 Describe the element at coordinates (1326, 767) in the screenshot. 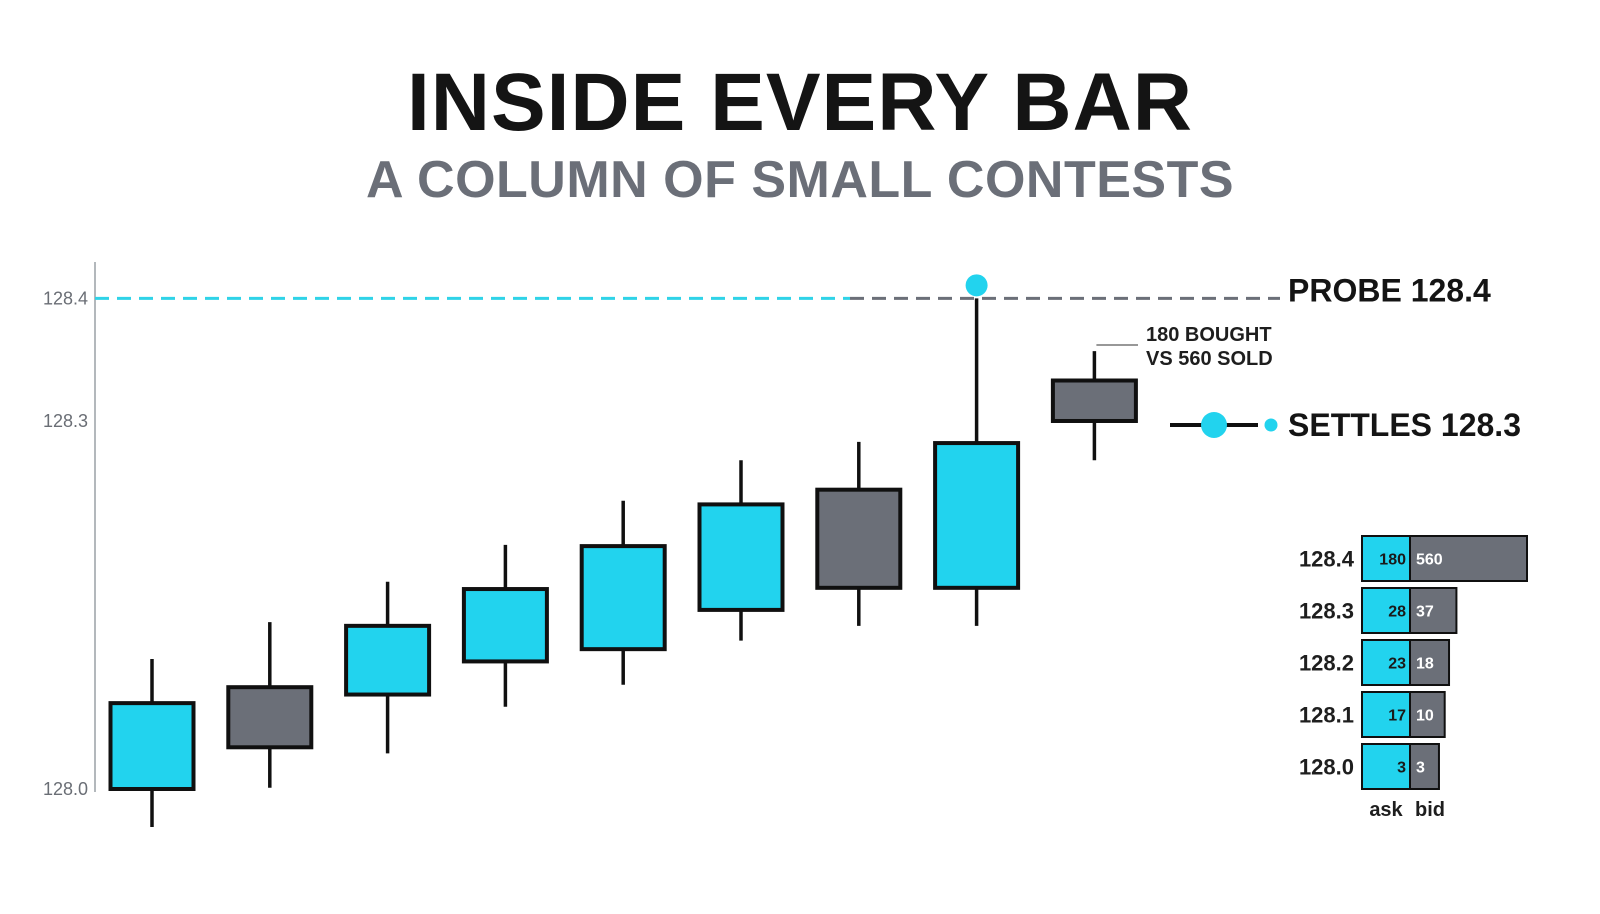

I see `footprint-price: 128.0` at that location.